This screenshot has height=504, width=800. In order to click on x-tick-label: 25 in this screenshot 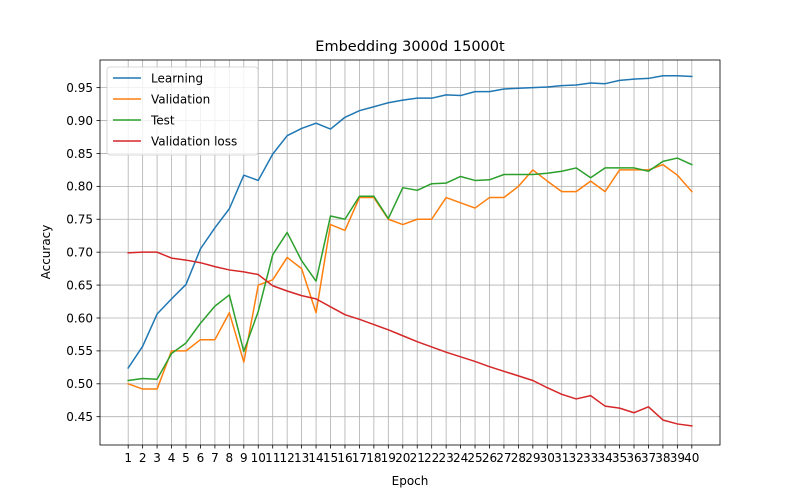, I will do `click(474, 458)`.